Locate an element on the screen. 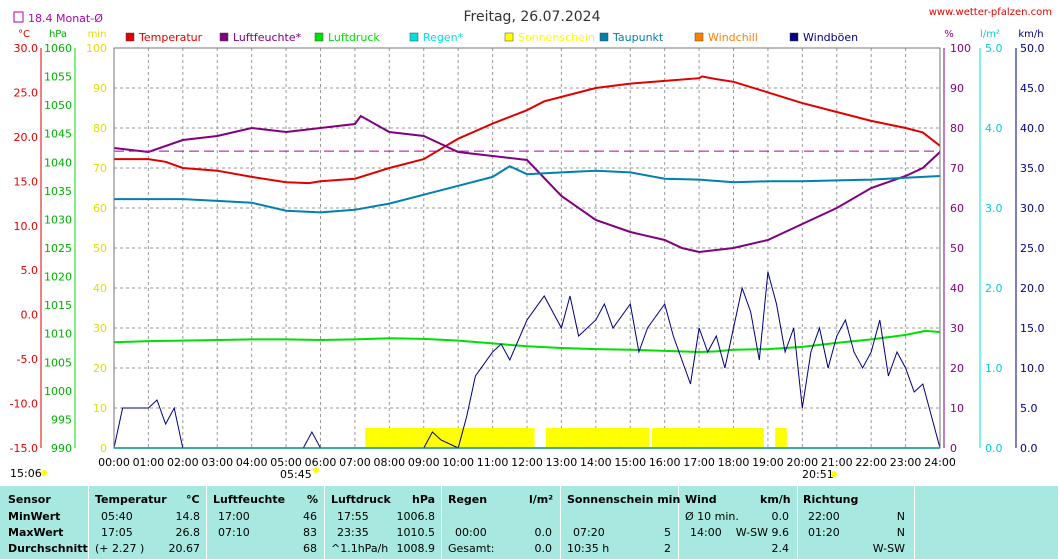  x-tick-label: 24:00 is located at coordinates (940, 462).